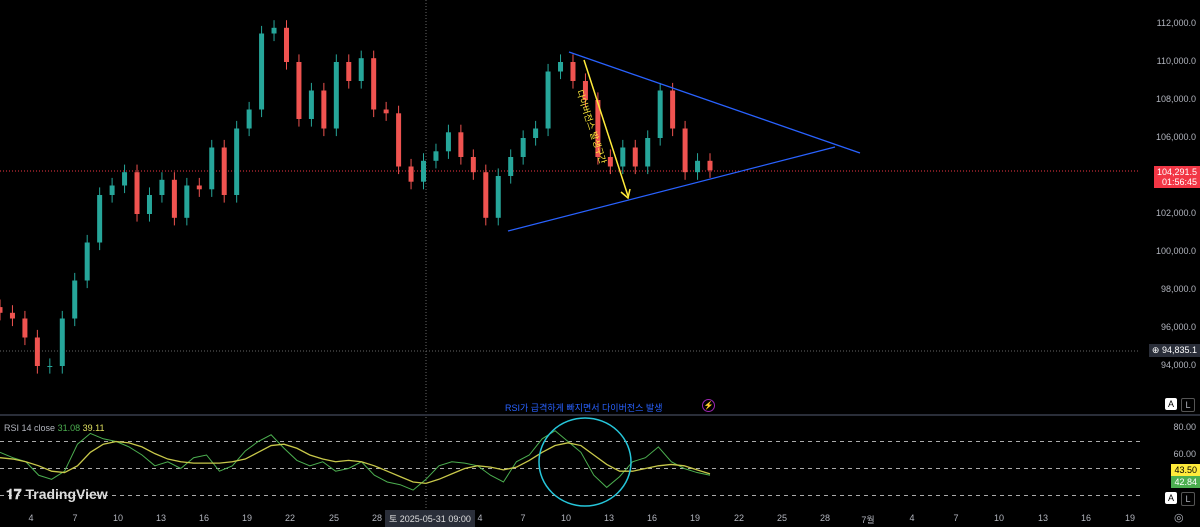 This screenshot has width=1200, height=527. What do you see at coordinates (1178, 289) in the screenshot?
I see `price-tick: 98,000.0` at bounding box center [1178, 289].